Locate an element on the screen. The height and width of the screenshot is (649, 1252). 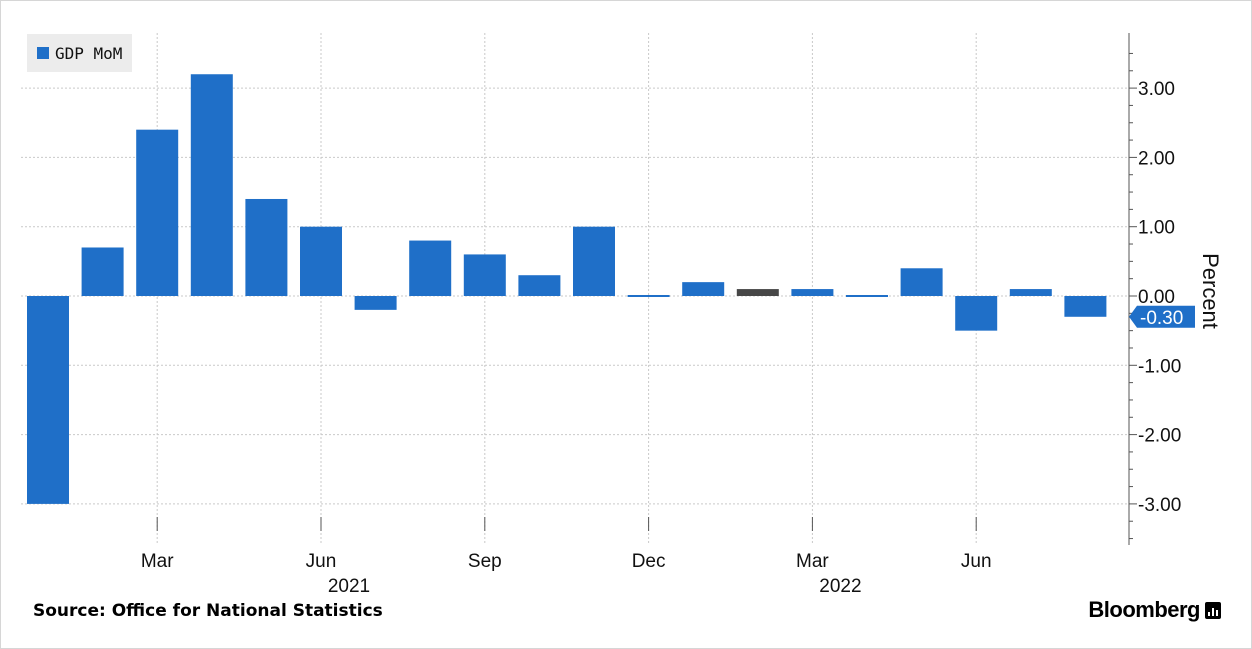
y-tick-label: -3.00 is located at coordinates (1159, 505).